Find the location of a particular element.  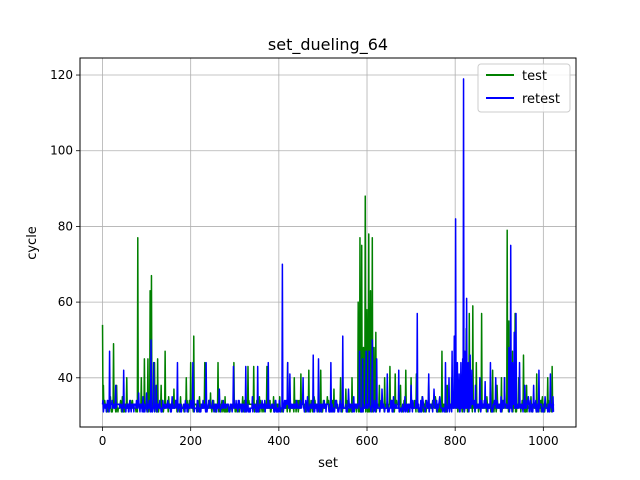

x-tick-label: 0 is located at coordinates (103, 441).